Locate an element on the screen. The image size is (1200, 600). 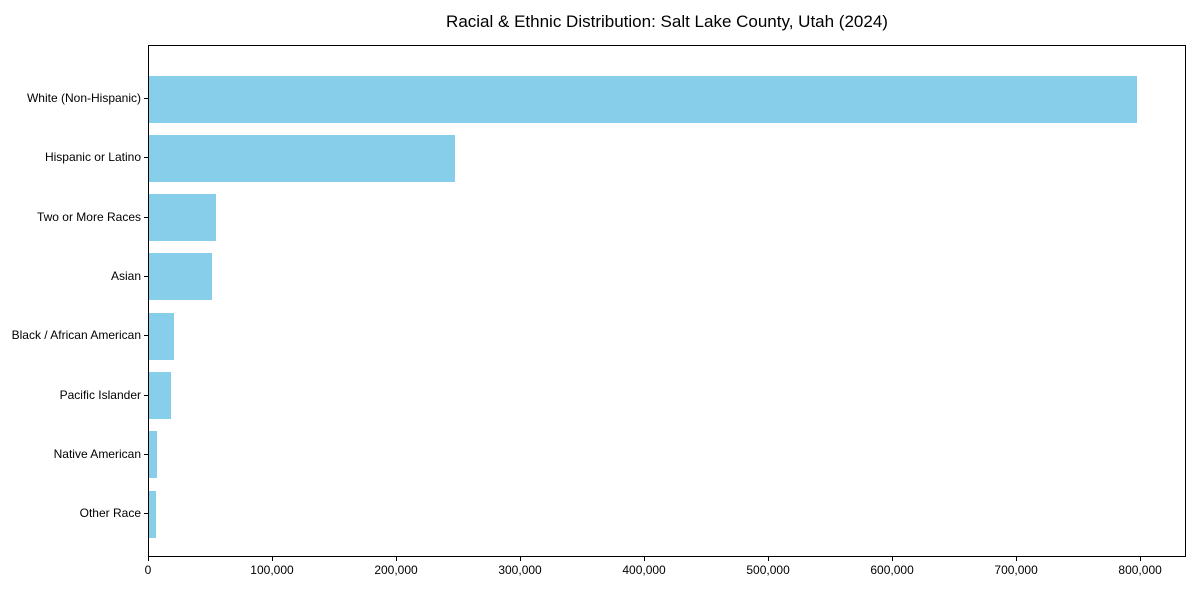
y-axis-label: White (Non-Hispanic) is located at coordinates (83, 98).